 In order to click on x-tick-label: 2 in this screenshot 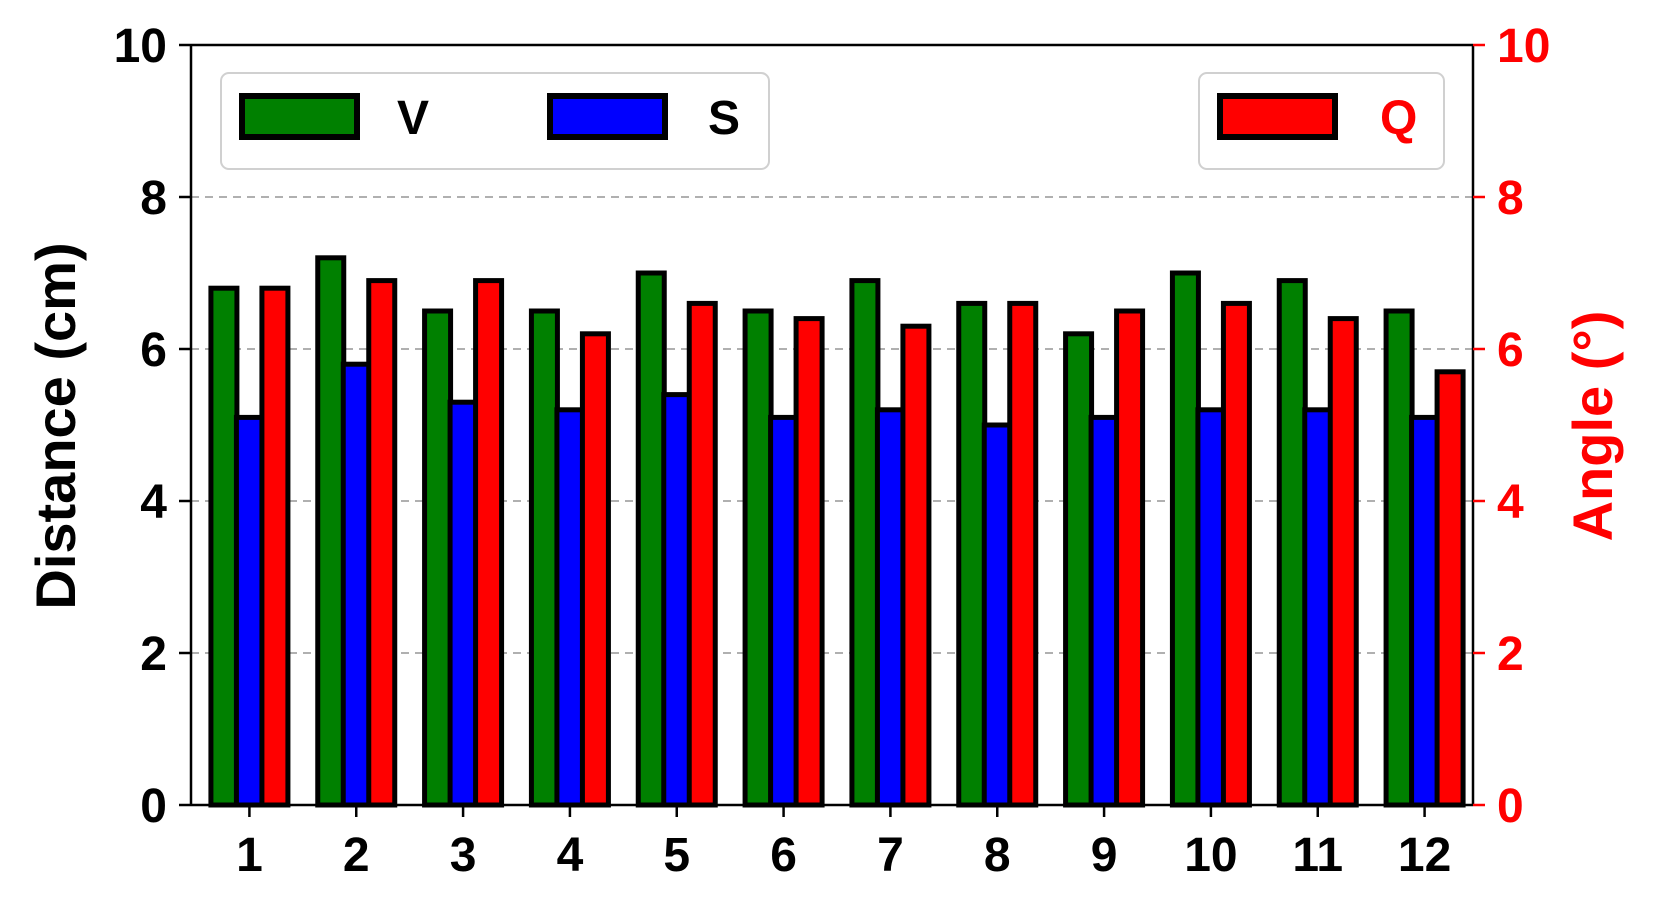, I will do `click(356, 855)`.